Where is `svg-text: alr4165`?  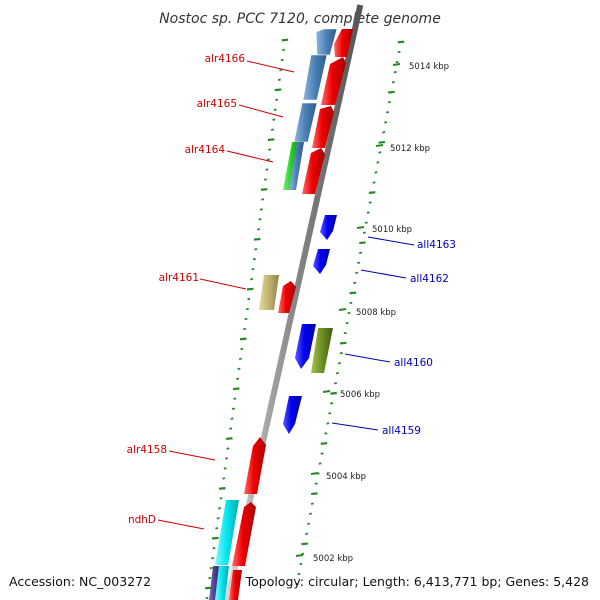
svg-text: alr4165 is located at coordinates (217, 104).